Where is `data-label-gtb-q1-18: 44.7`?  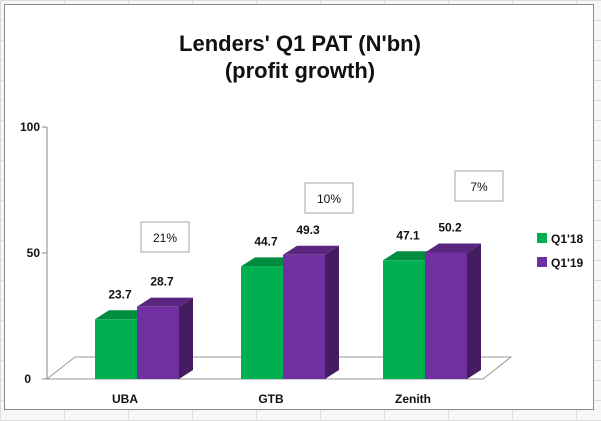 data-label-gtb-q1-18: 44.7 is located at coordinates (266, 241).